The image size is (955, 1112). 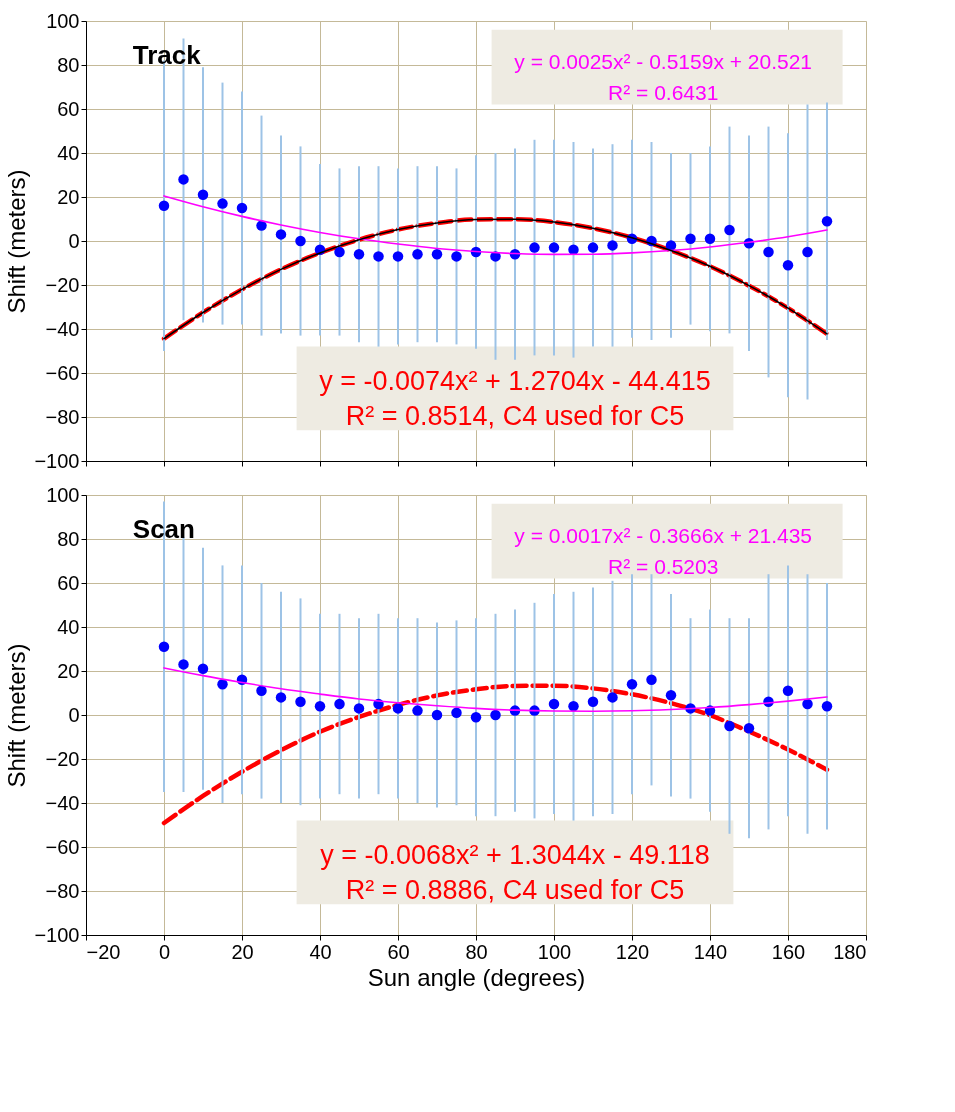 I want to click on x-tick-label: 160, so click(x=788, y=951).